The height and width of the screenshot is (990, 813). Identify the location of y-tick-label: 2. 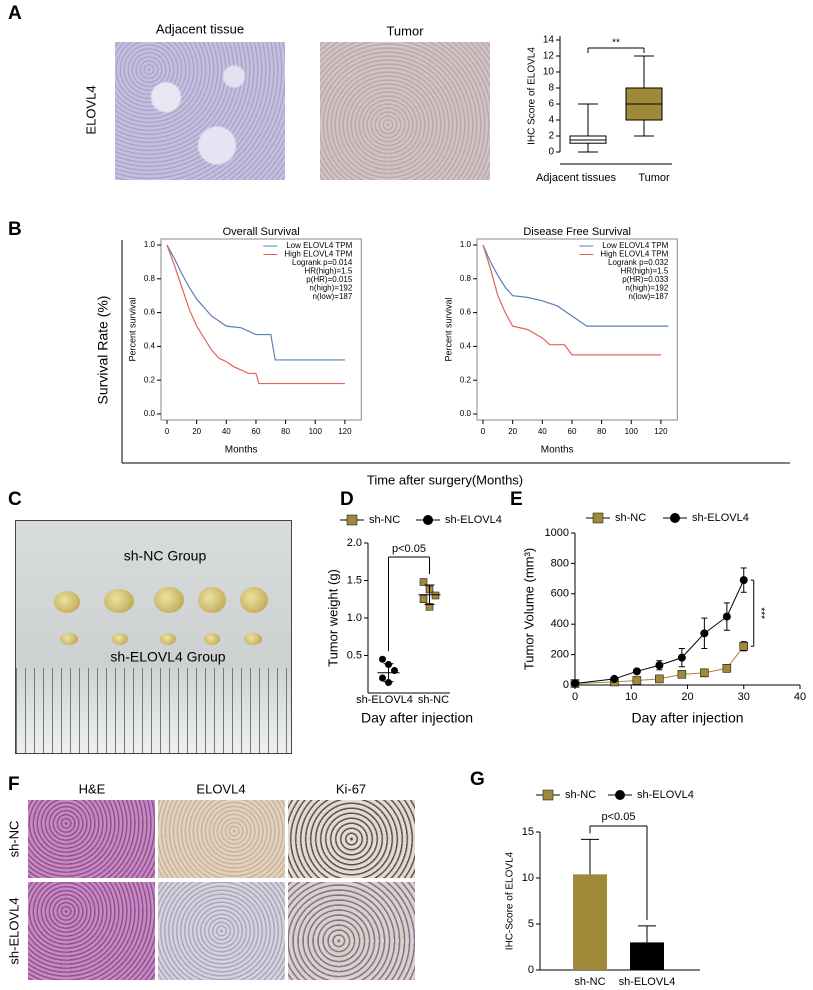
(551, 136).